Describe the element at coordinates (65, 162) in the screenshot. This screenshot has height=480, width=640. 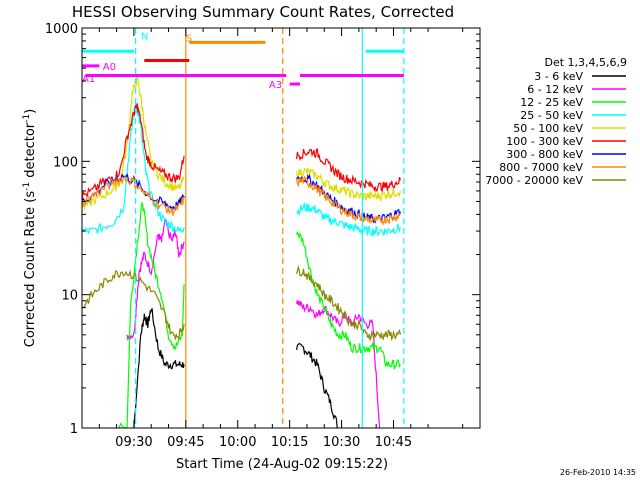
I see `y-tick-label-2: 100` at that location.